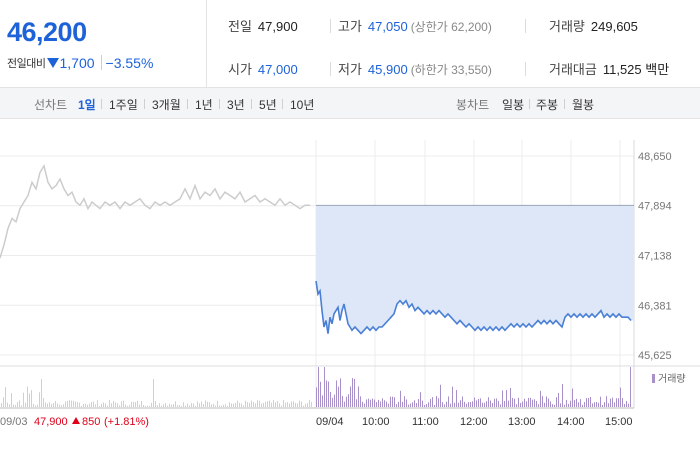 The height and width of the screenshot is (450, 700). Describe the element at coordinates (26, 63) in the screenshot. I see `change-label: 전일대비` at that location.